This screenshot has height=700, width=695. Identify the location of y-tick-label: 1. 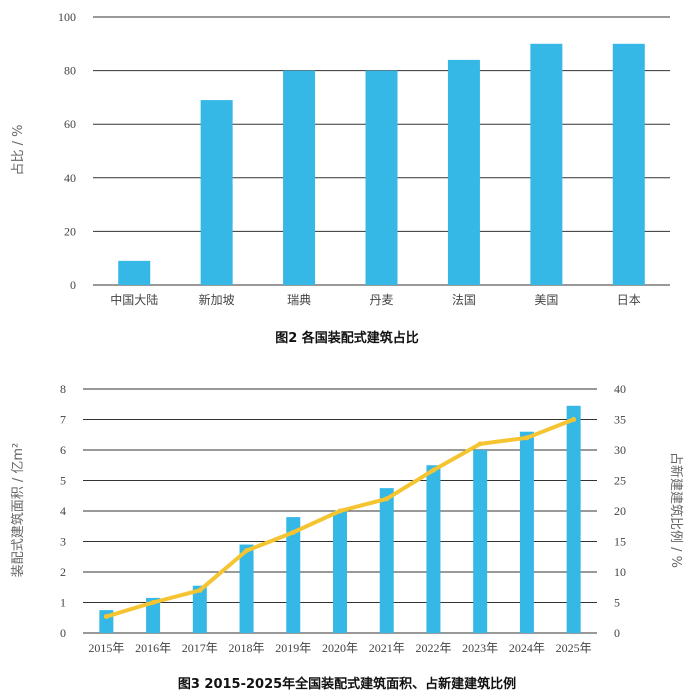
(63, 603).